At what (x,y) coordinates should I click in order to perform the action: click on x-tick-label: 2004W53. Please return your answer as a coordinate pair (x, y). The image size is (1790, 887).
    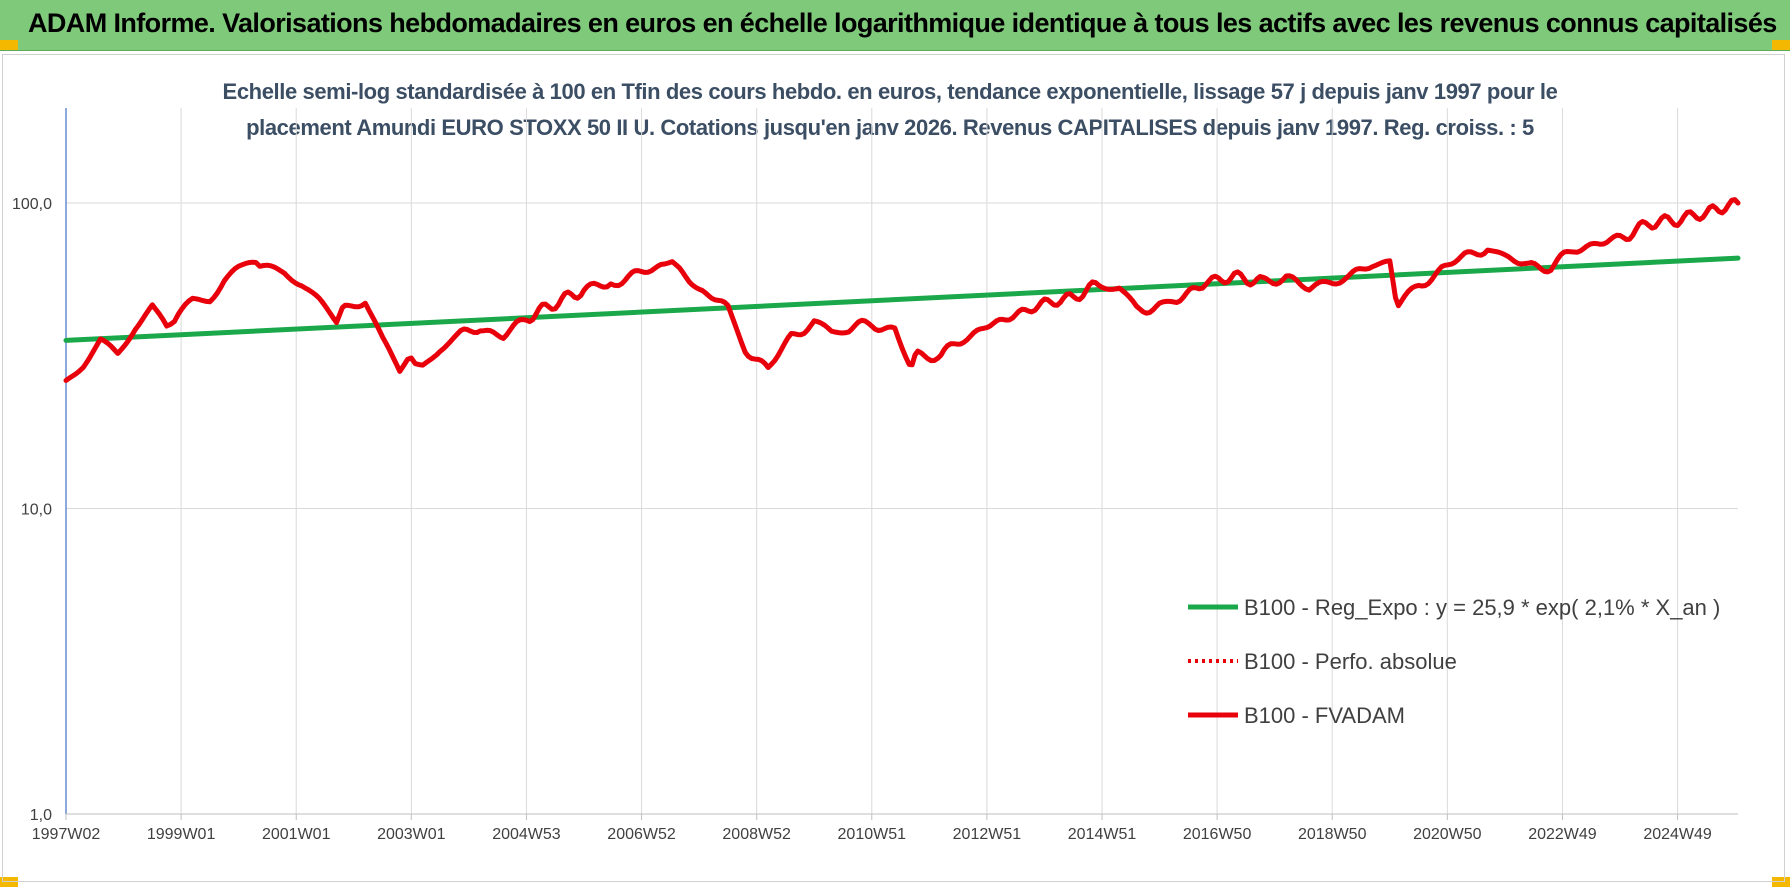
    Looking at the image, I should click on (526, 834).